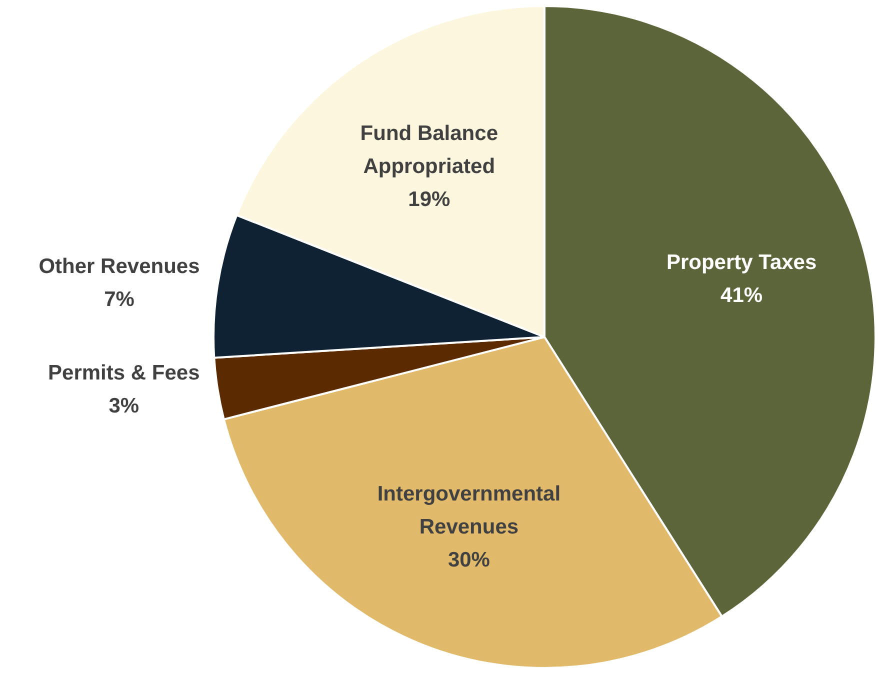 This screenshot has width=879, height=674. Describe the element at coordinates (119, 266) in the screenshot. I see `slice-label: Other Revenues` at that location.